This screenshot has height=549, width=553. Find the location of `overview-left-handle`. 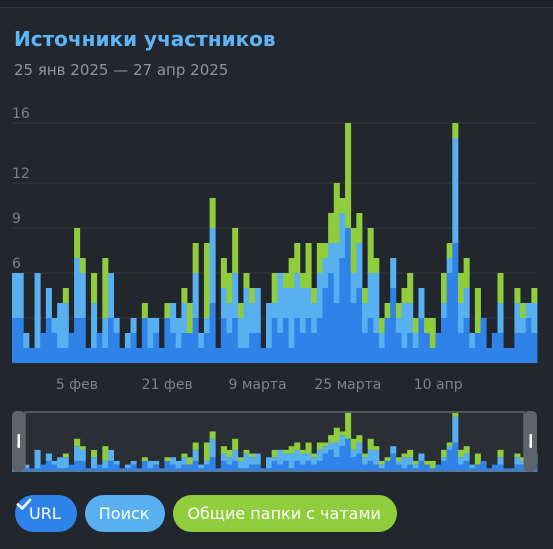

overview-left-handle is located at coordinates (18, 441).